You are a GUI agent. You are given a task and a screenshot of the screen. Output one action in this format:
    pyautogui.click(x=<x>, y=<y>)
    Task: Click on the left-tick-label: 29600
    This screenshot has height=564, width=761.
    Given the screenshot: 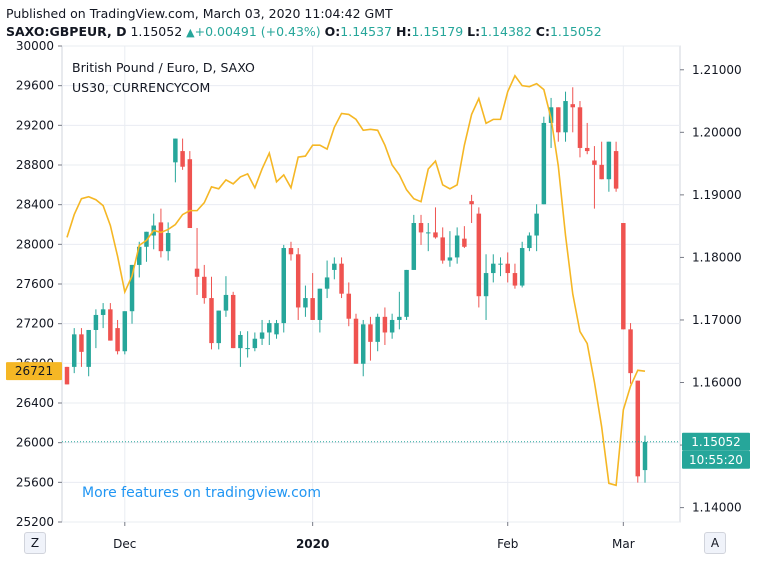 What is the action you would take?
    pyautogui.click(x=35, y=86)
    